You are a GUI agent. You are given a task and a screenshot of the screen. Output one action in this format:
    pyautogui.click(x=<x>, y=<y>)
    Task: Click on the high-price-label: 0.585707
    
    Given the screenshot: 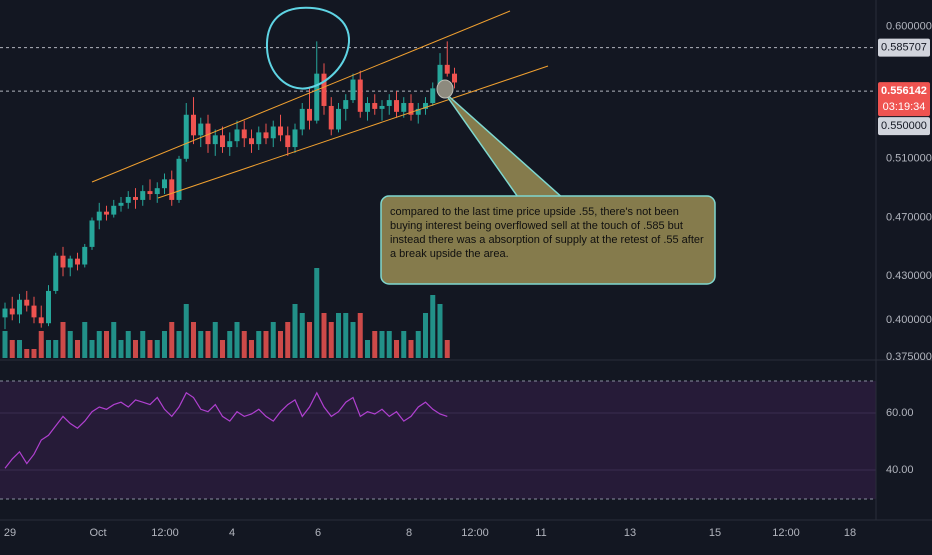 What is the action you would take?
    pyautogui.click(x=904, y=48)
    